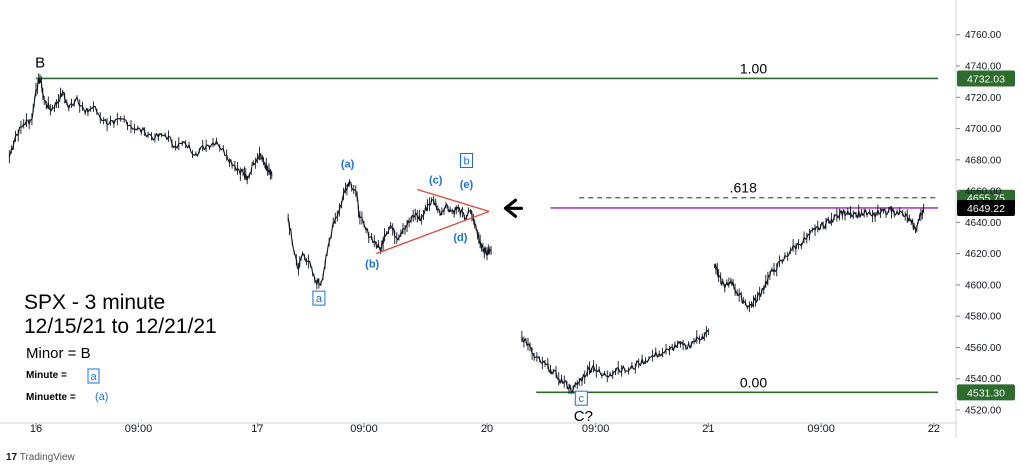 This screenshot has width=1022, height=470. I want to click on tradingview-logo: 17 TradingView, so click(40, 457).